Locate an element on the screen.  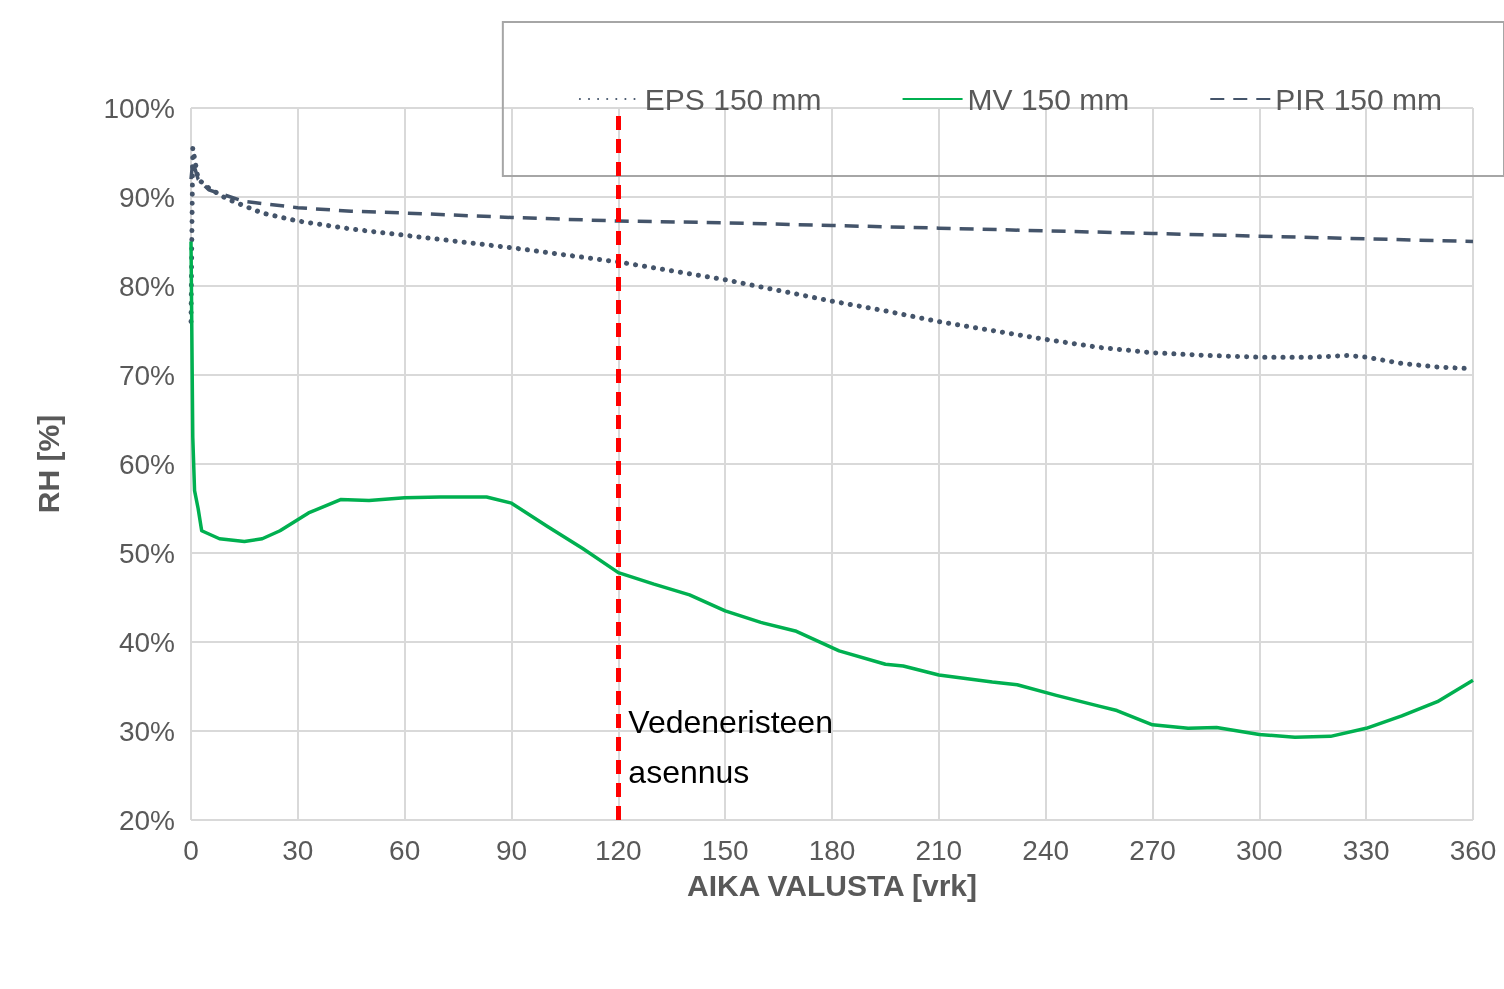
y-axis-title: RH [%] is located at coordinates (48, 464).